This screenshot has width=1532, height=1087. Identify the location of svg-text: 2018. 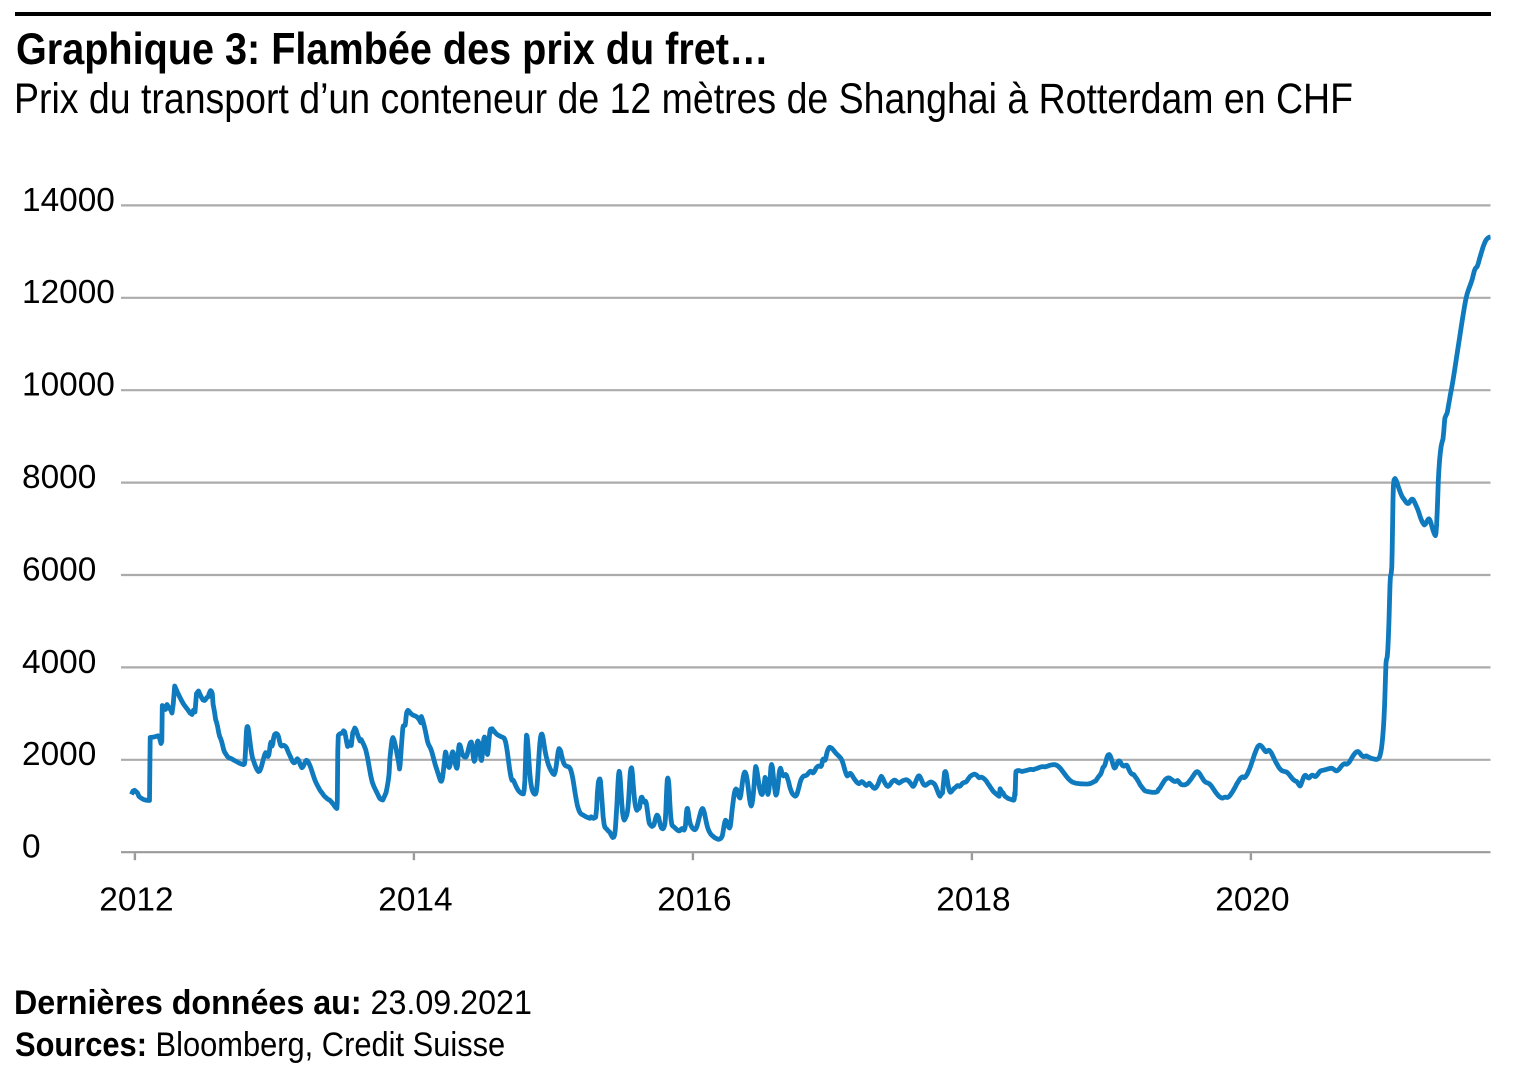
(973, 900).